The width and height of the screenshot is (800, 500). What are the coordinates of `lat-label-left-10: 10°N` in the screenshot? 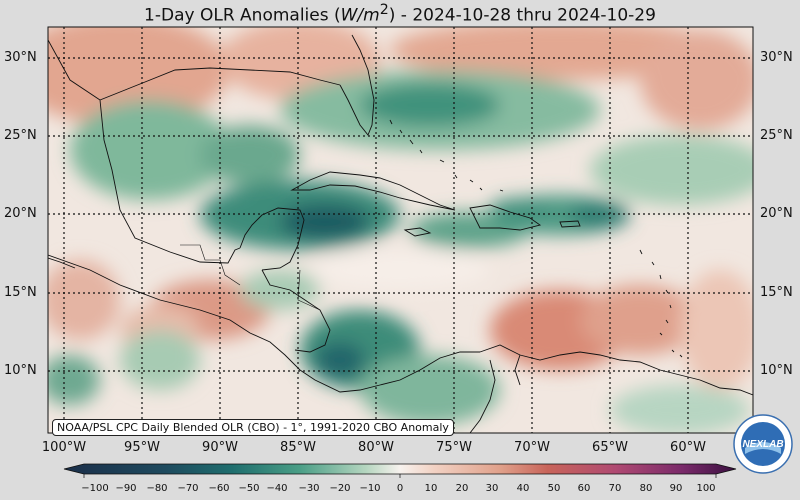 It's located at (20, 370).